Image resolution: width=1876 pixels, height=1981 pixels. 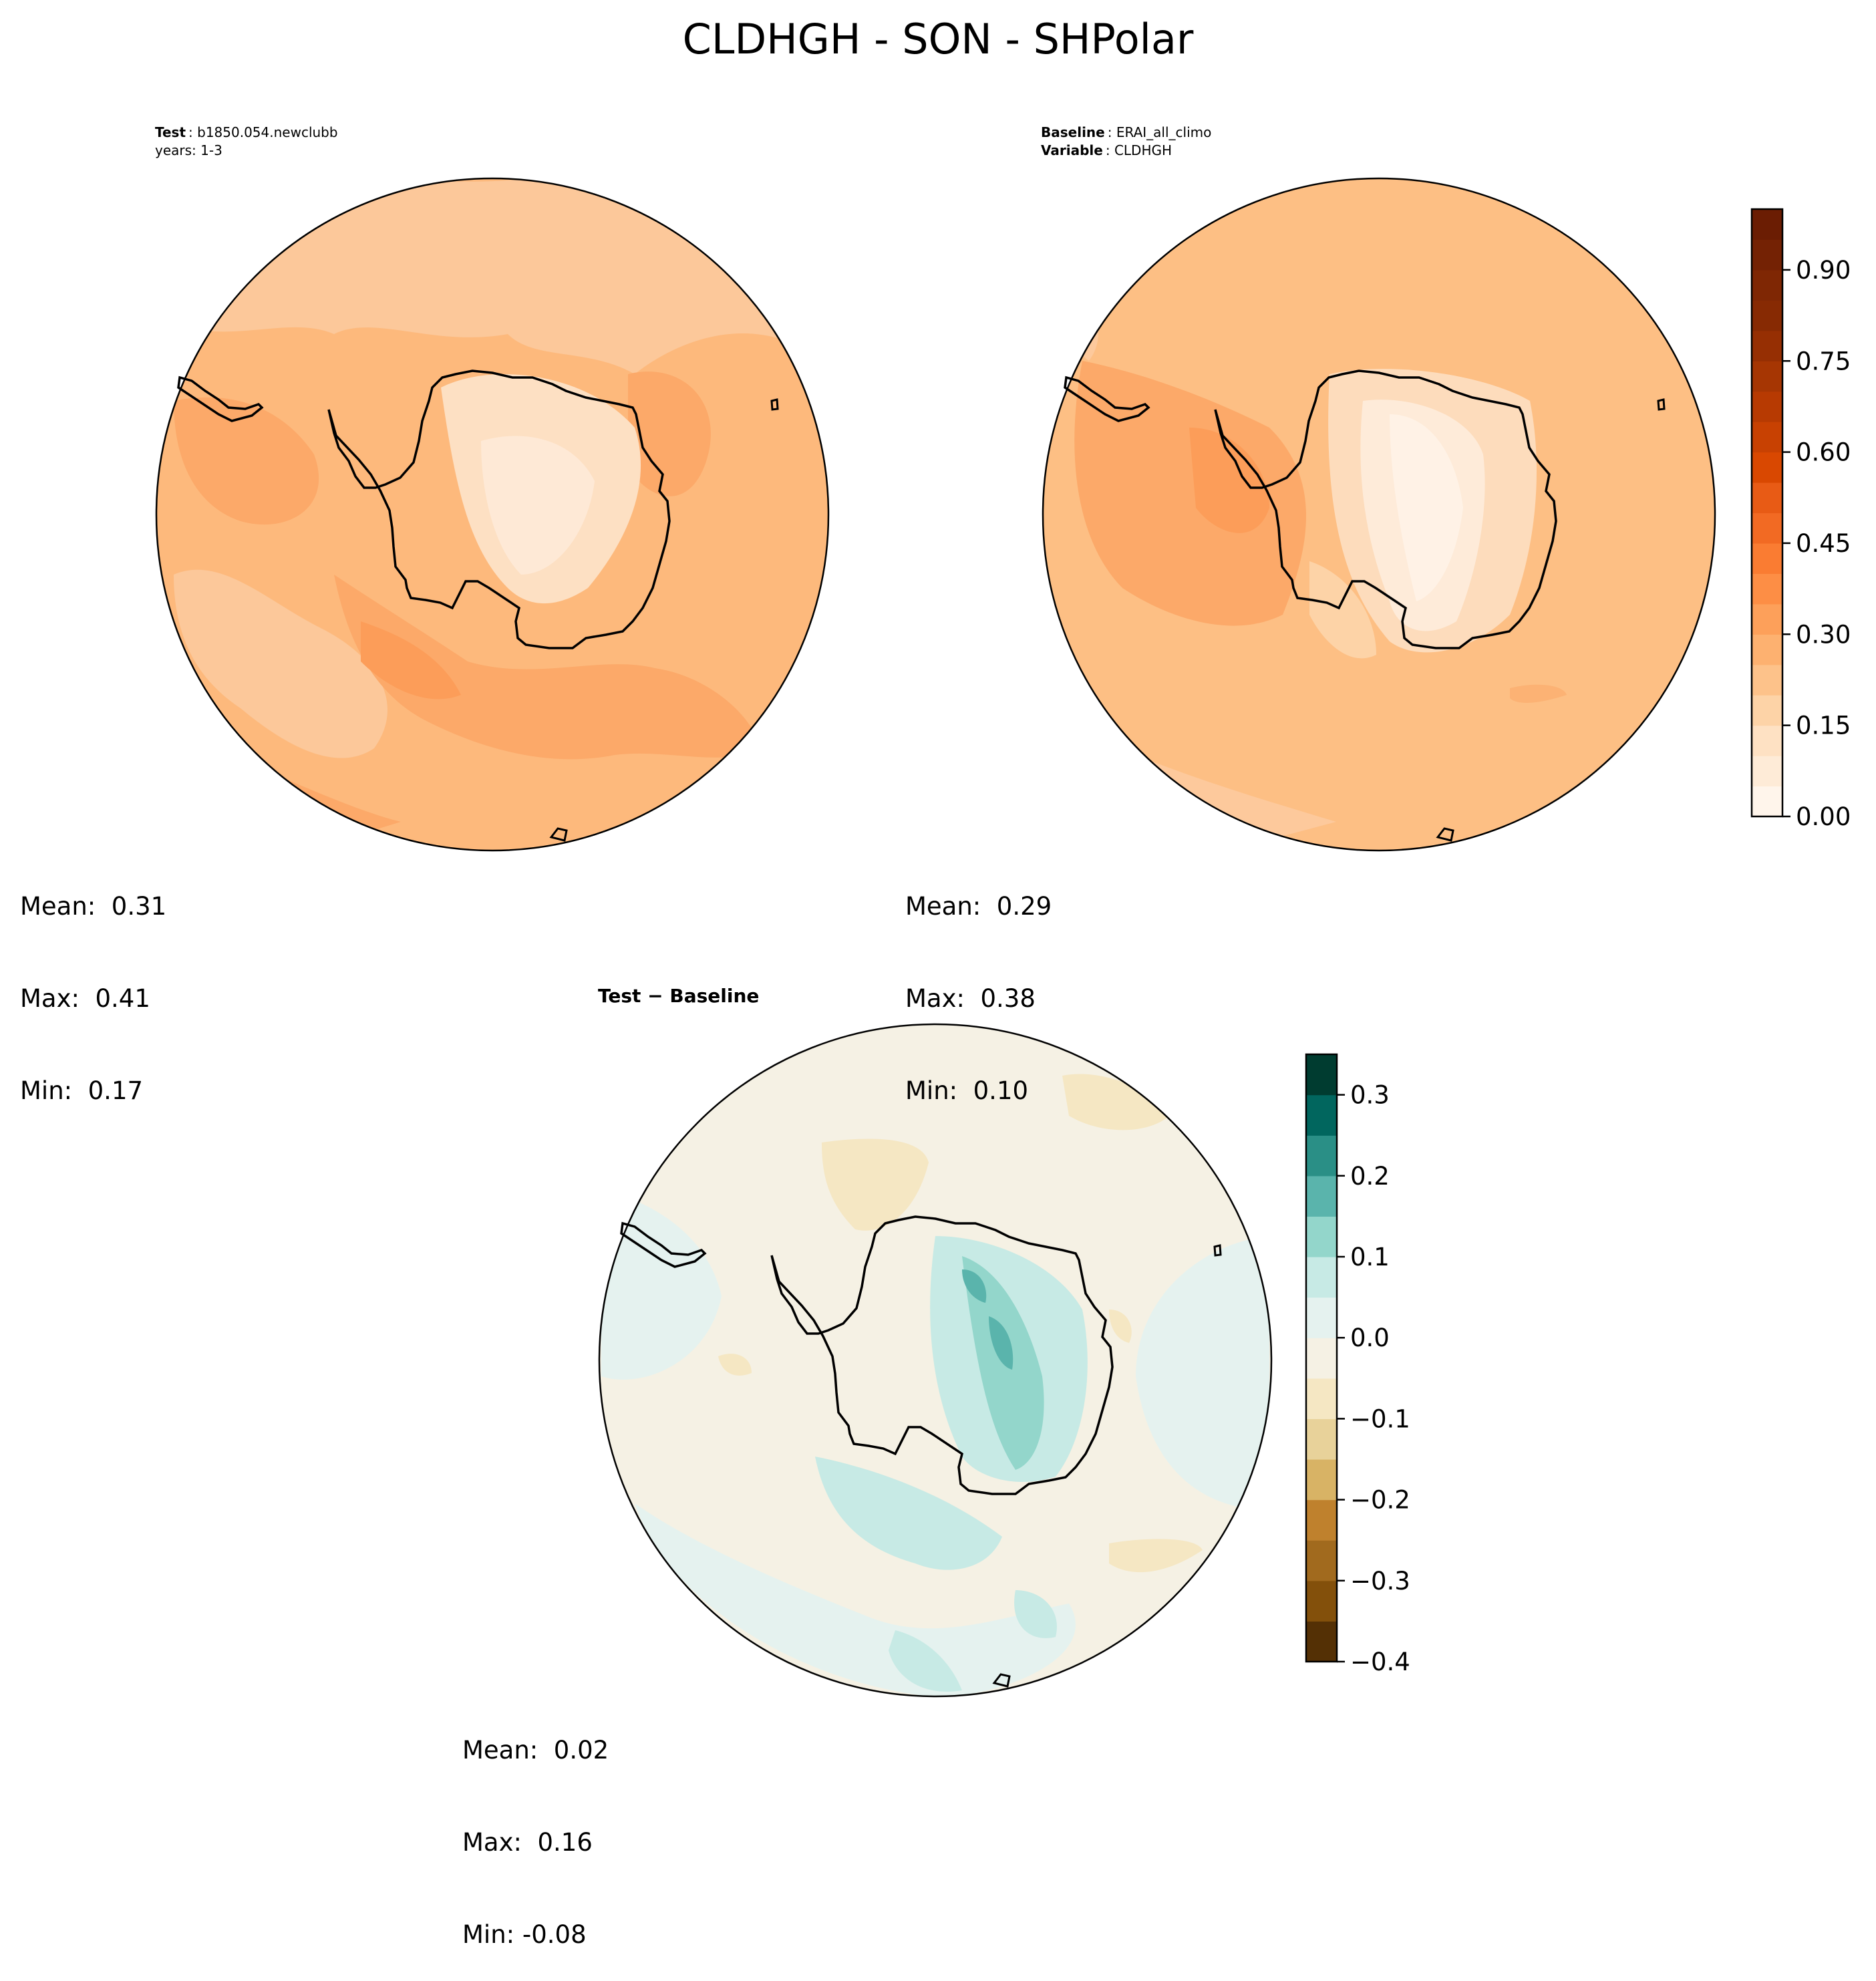 What do you see at coordinates (1164, 132) in the screenshot?
I see `baseline-label-value: ERAI_all_climo` at bounding box center [1164, 132].